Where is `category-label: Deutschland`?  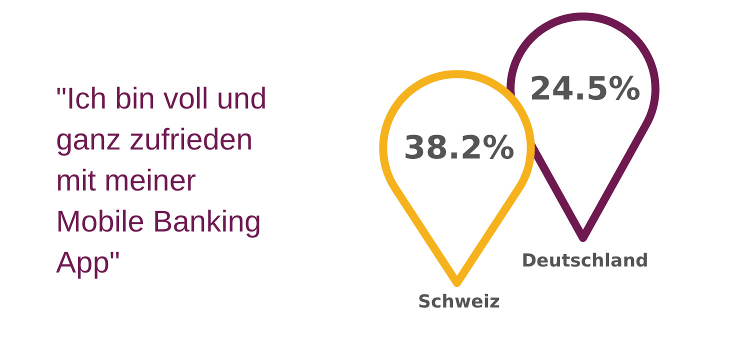 category-label: Deutschland is located at coordinates (585, 261).